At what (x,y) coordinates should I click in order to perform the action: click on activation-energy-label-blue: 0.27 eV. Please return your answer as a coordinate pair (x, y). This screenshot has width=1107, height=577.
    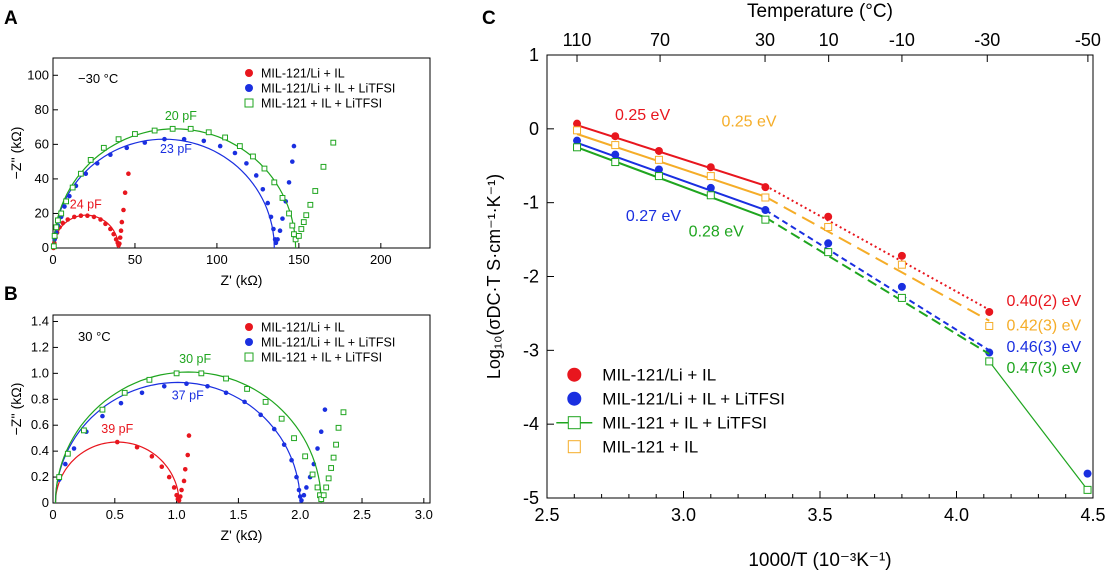
    Looking at the image, I should click on (653, 216).